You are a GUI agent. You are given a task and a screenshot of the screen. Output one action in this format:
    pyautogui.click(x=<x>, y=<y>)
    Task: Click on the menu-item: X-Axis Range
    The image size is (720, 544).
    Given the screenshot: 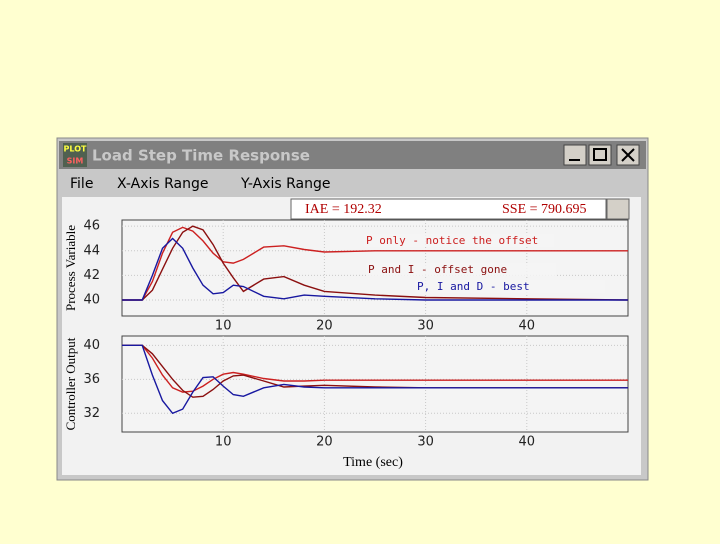 What is the action you would take?
    pyautogui.click(x=163, y=184)
    